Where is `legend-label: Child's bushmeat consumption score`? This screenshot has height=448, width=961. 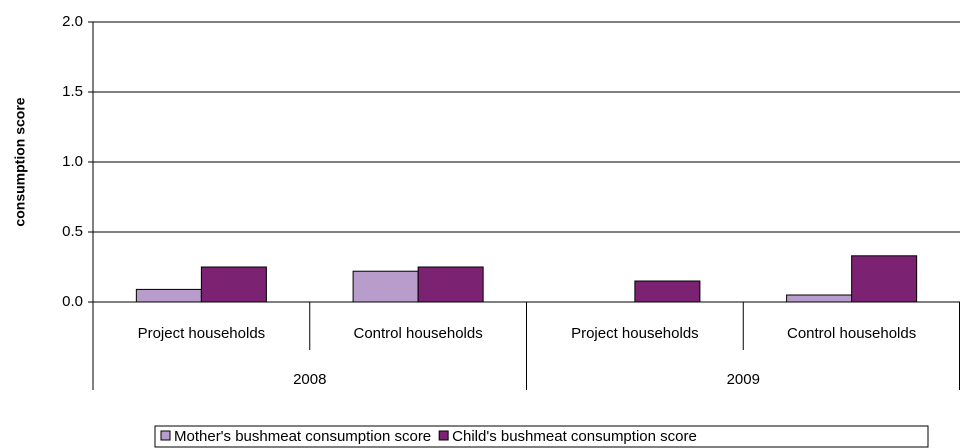 legend-label: Child's bushmeat consumption score is located at coordinates (574, 436).